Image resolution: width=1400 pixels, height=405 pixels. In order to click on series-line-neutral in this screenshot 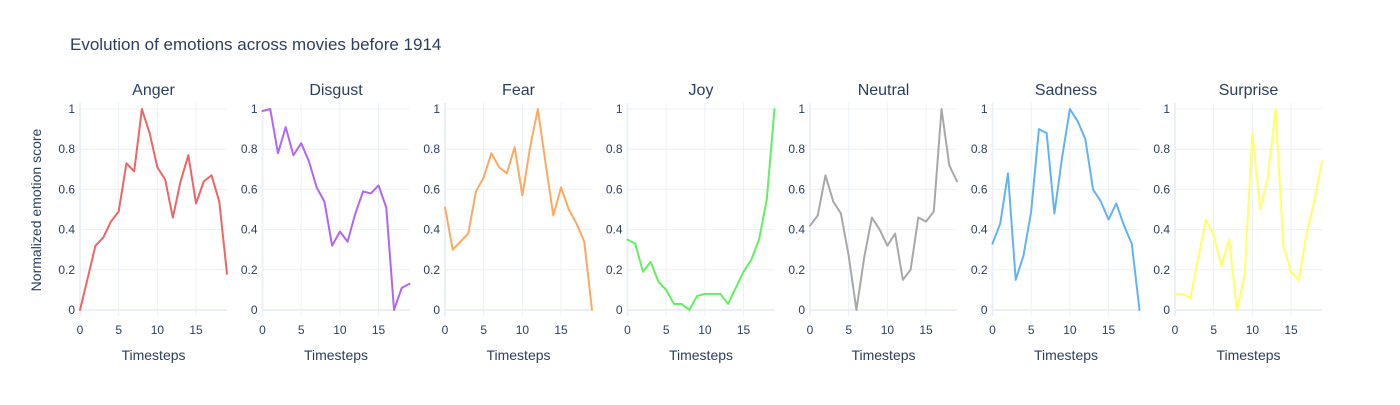, I will do `click(883, 209)`.